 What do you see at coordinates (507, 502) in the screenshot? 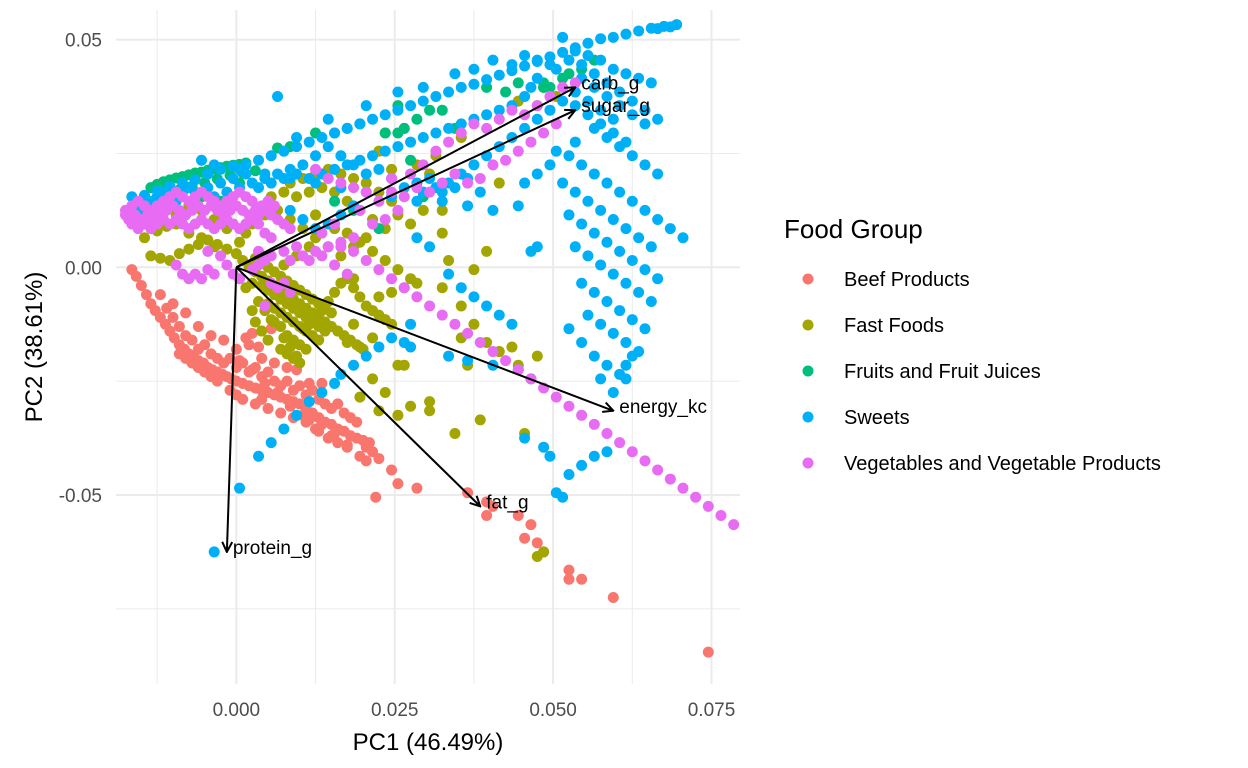
I see `arrow-label: fat_g` at bounding box center [507, 502].